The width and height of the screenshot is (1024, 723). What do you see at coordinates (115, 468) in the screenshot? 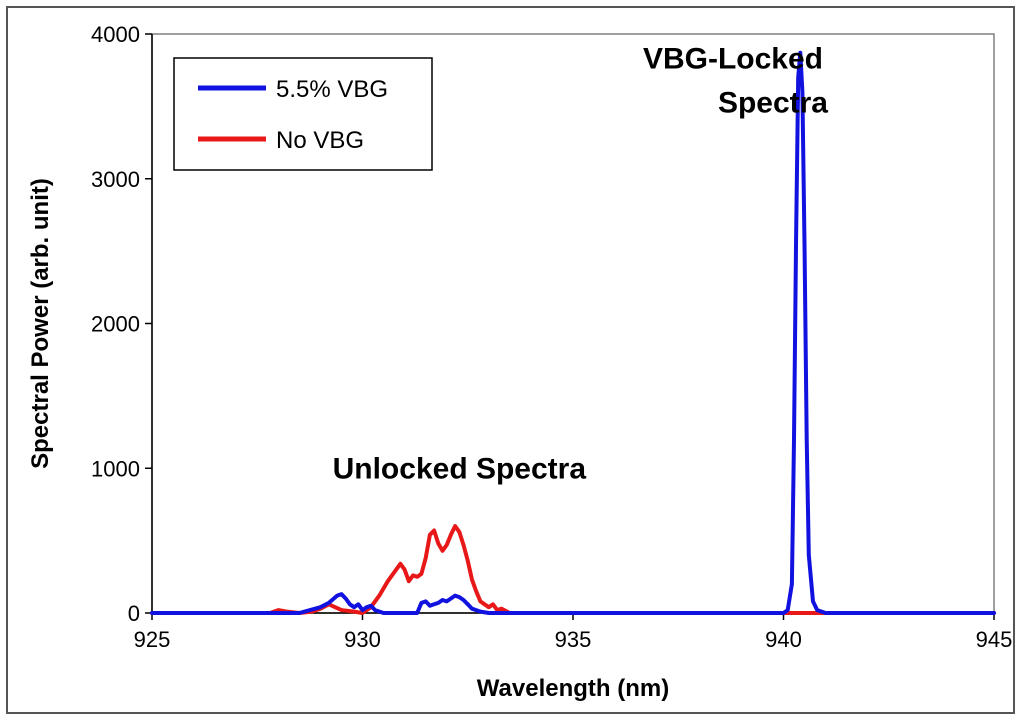
I see `y-tick-label: 1000` at bounding box center [115, 468].